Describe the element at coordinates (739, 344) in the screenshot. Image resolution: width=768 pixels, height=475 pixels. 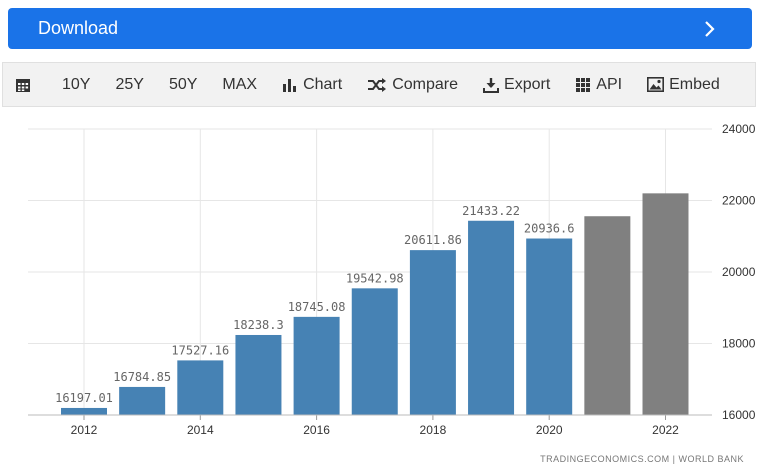
I see `y-tick-label: 18000` at that location.